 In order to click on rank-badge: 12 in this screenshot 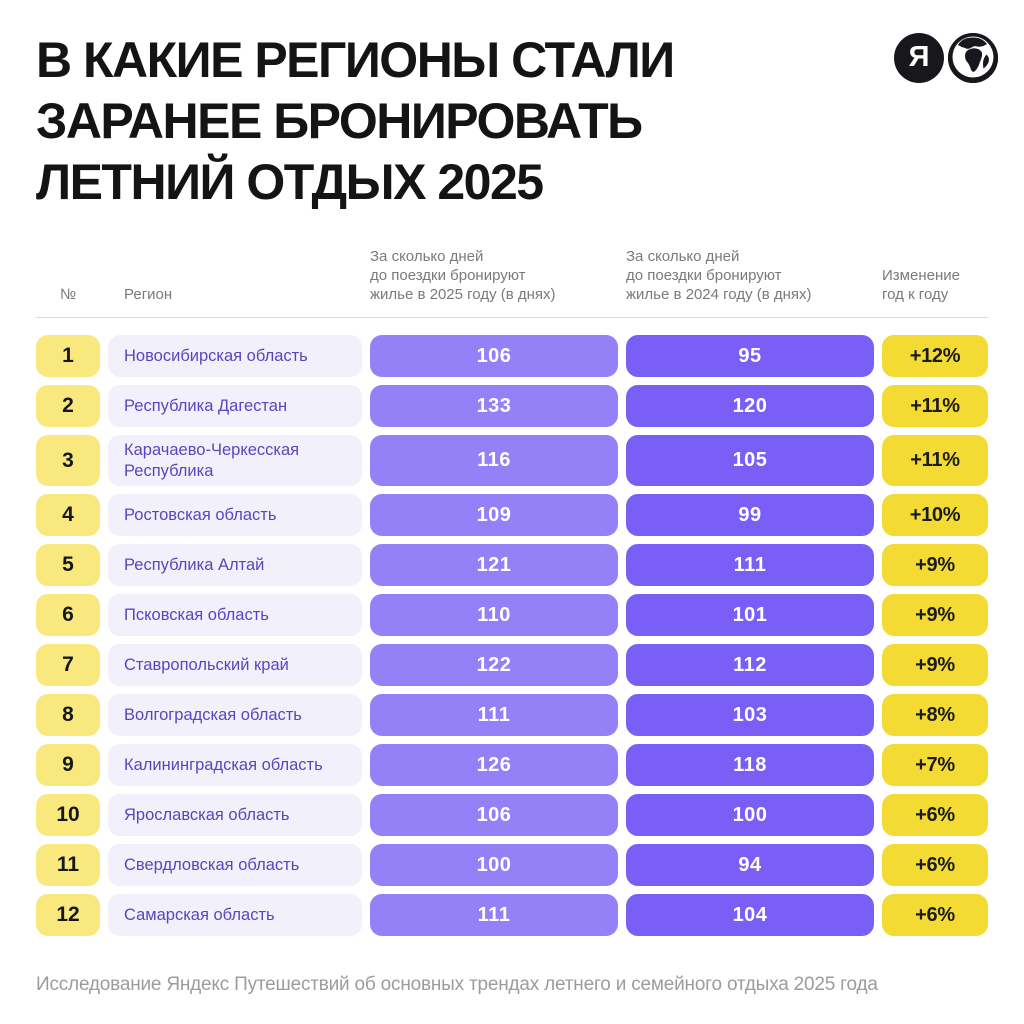, I will do `click(68, 915)`.